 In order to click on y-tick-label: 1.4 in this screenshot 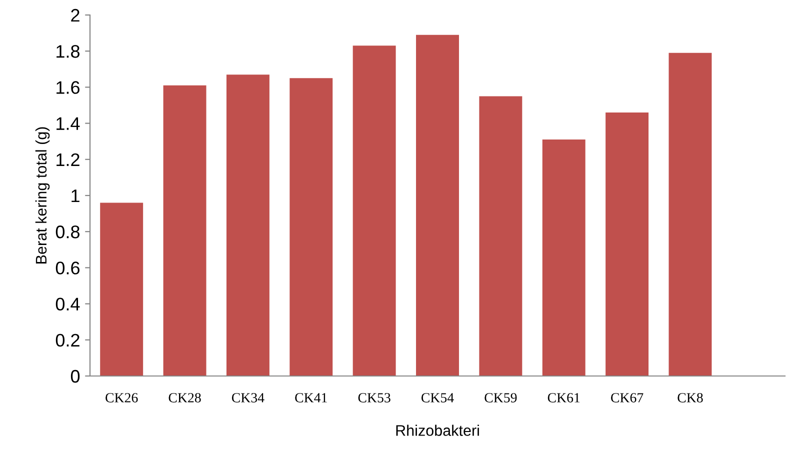, I will do `click(68, 123)`.